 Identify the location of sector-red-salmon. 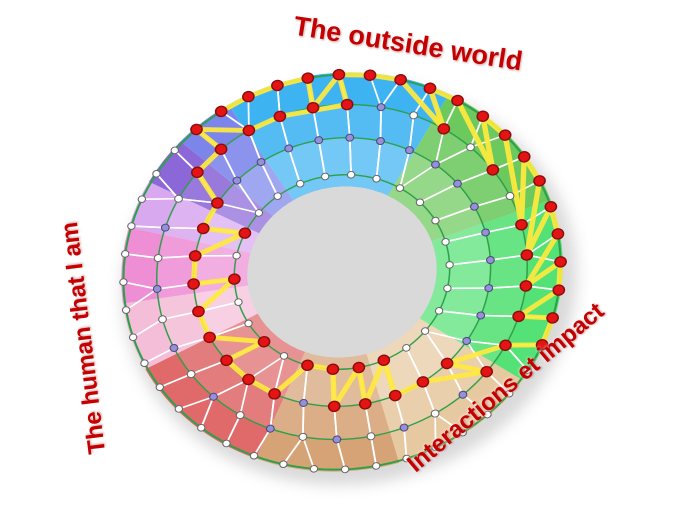
(225, 386).